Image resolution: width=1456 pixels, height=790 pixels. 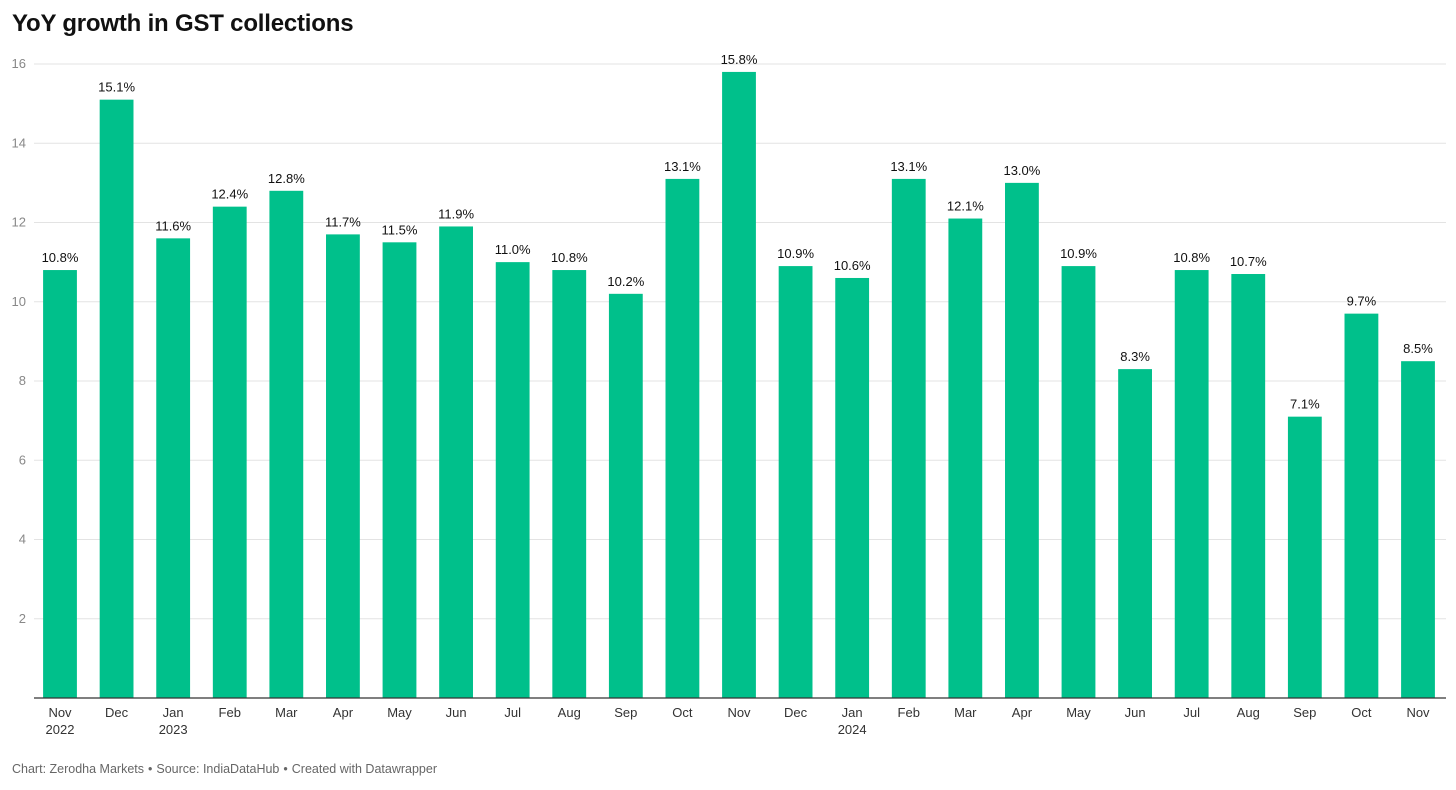 I want to click on data-label: 11.5%, so click(x=400, y=229).